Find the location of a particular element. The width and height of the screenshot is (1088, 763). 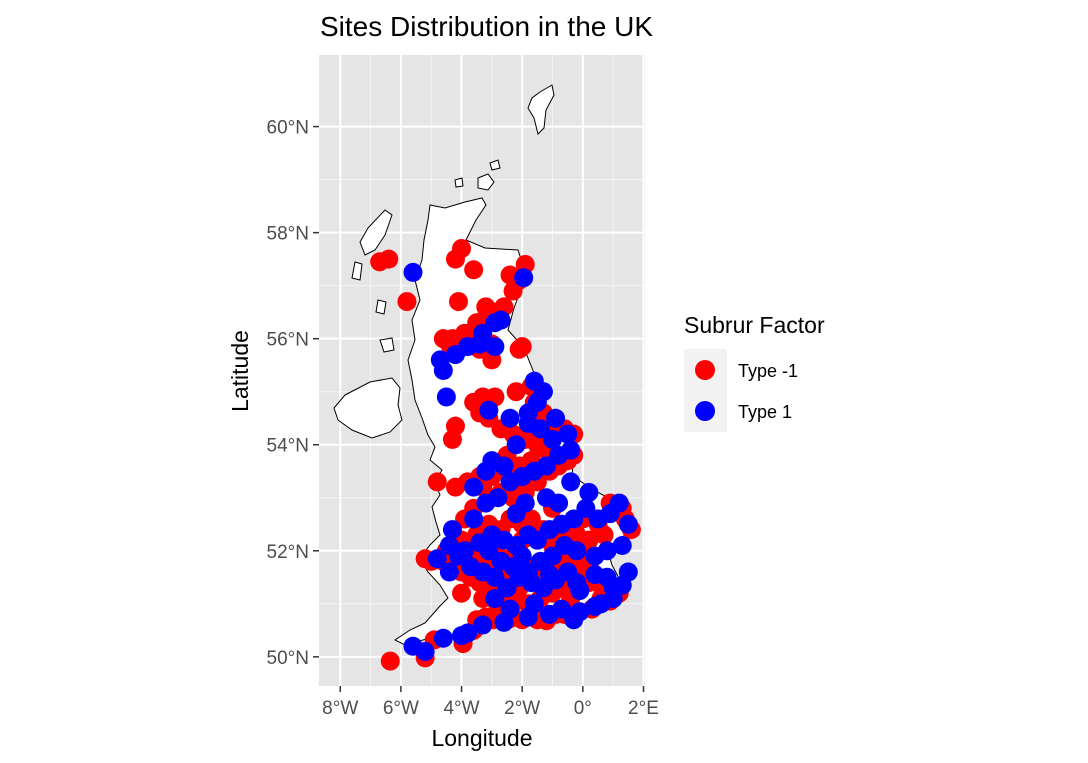

y-tick-label: 58°N is located at coordinates (288, 234).